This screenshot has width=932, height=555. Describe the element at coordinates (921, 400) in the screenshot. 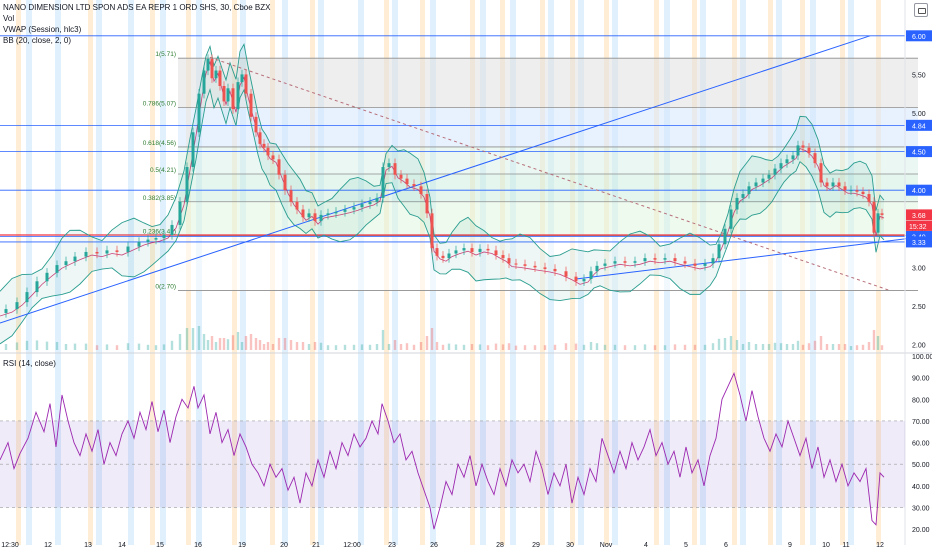

I see `rsi-tick-label: 80.00` at that location.